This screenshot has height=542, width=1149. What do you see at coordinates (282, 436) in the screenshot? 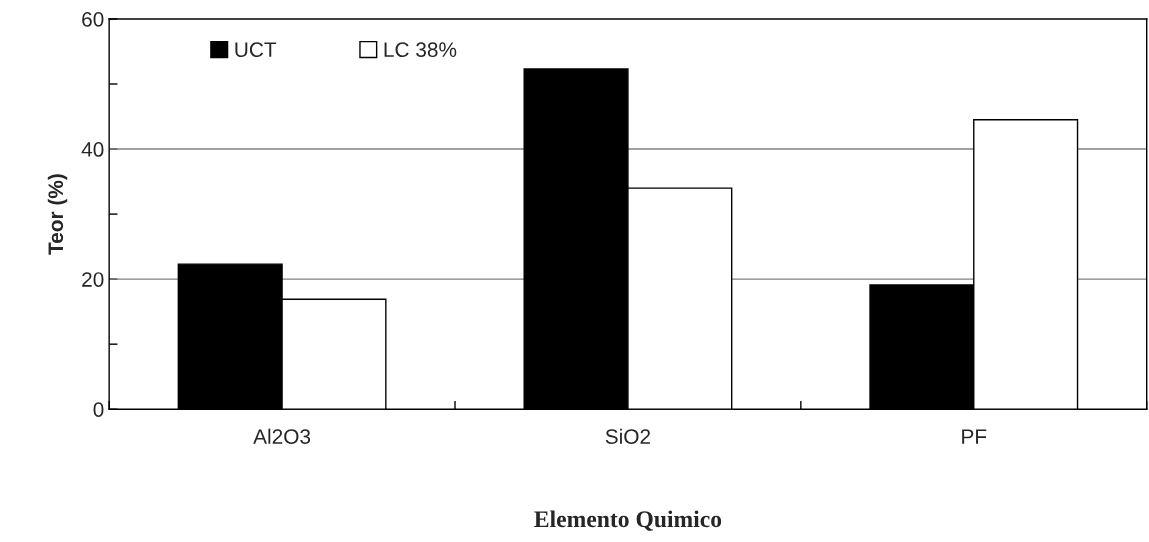
I see `x-tick-label: Al2O3` at bounding box center [282, 436].